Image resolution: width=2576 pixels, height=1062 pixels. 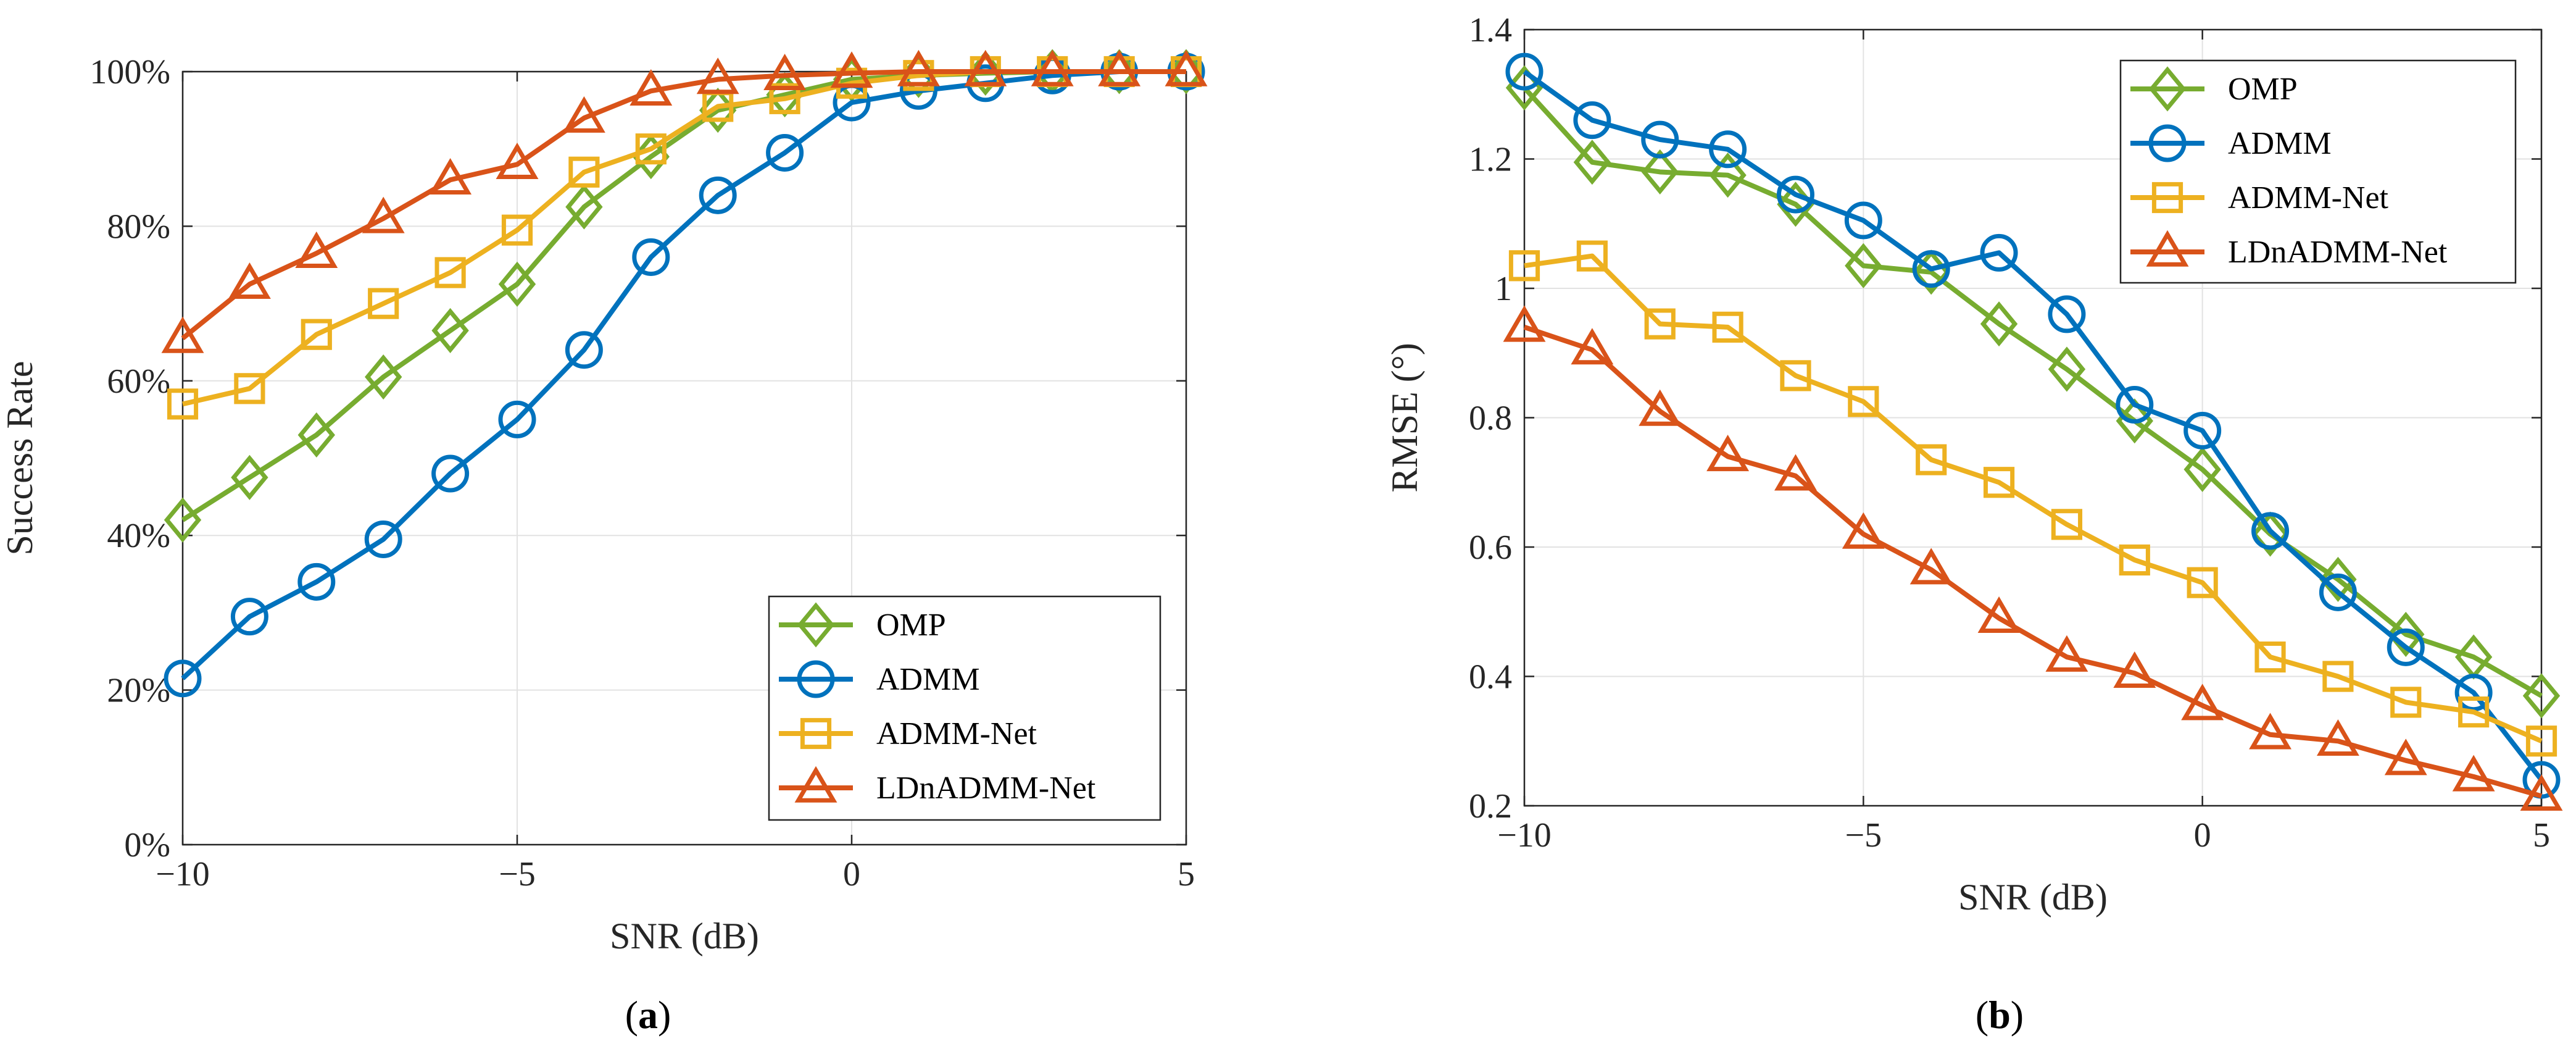 I want to click on legend: OMP ADMM ADMM-Net LDnADMM-Net, so click(x=2318, y=172).